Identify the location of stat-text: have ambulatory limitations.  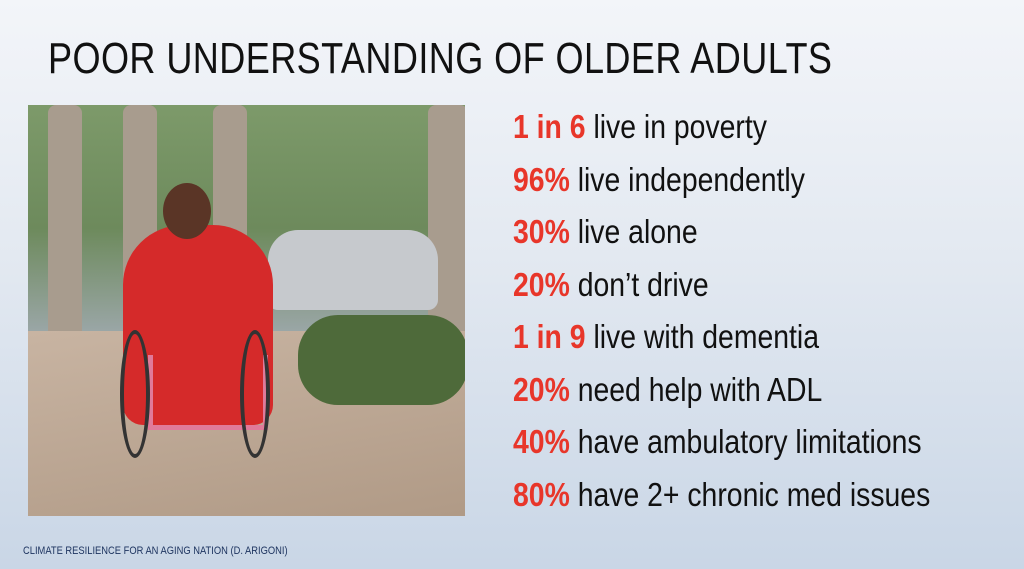
(749, 441).